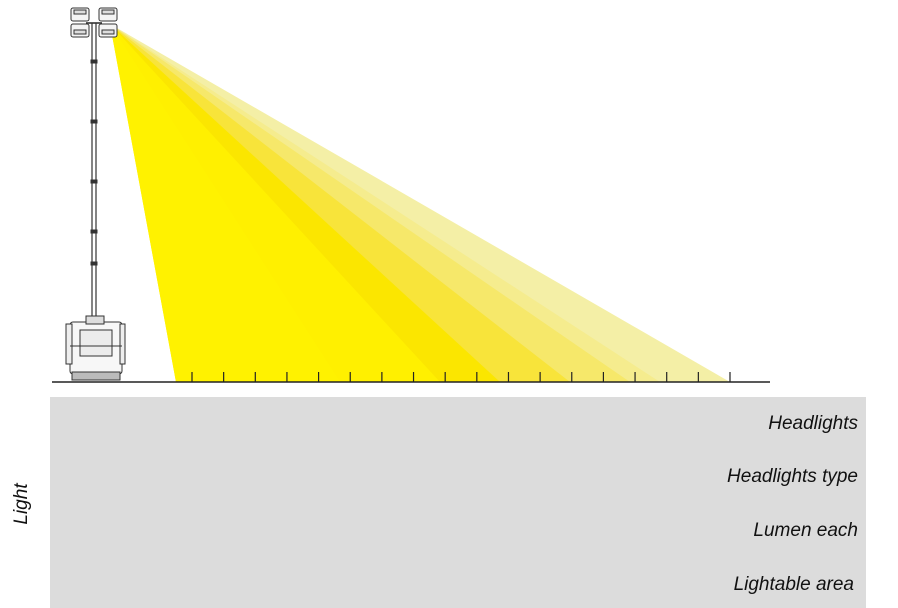 Image resolution: width=898 pixels, height=608 pixels. Describe the element at coordinates (21, 504) in the screenshot. I see `section-label-light: Light` at that location.